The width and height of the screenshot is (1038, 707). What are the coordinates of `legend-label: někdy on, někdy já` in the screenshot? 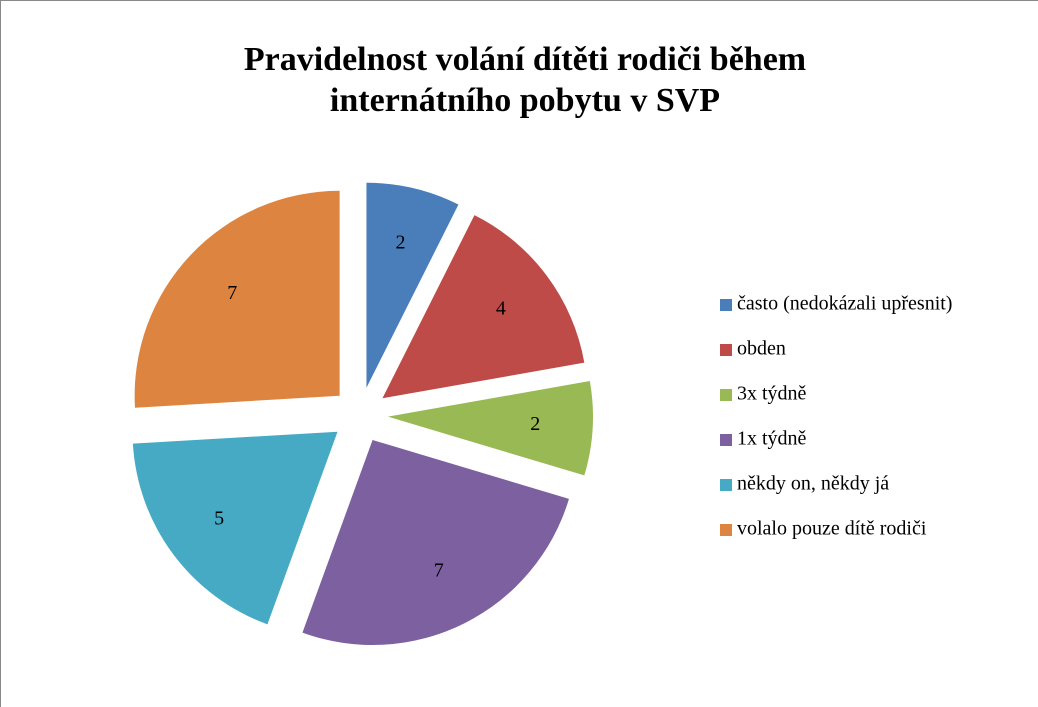 It's located at (813, 484).